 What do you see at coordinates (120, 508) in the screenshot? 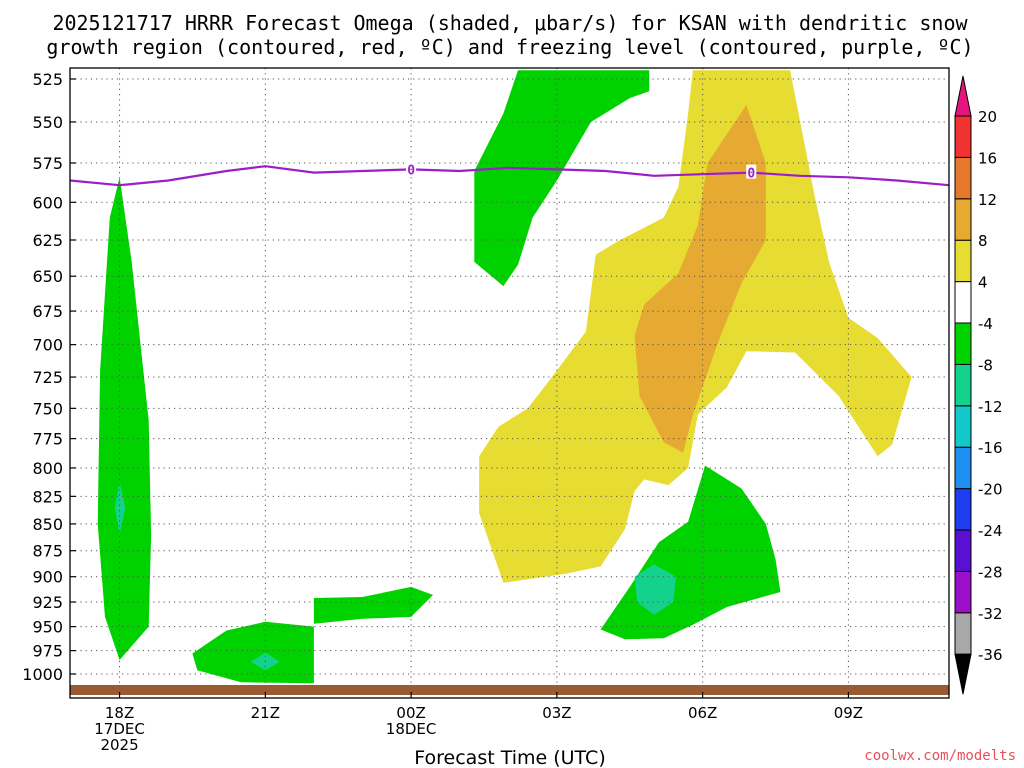
I see `omega-region-minus8-18z` at bounding box center [120, 508].